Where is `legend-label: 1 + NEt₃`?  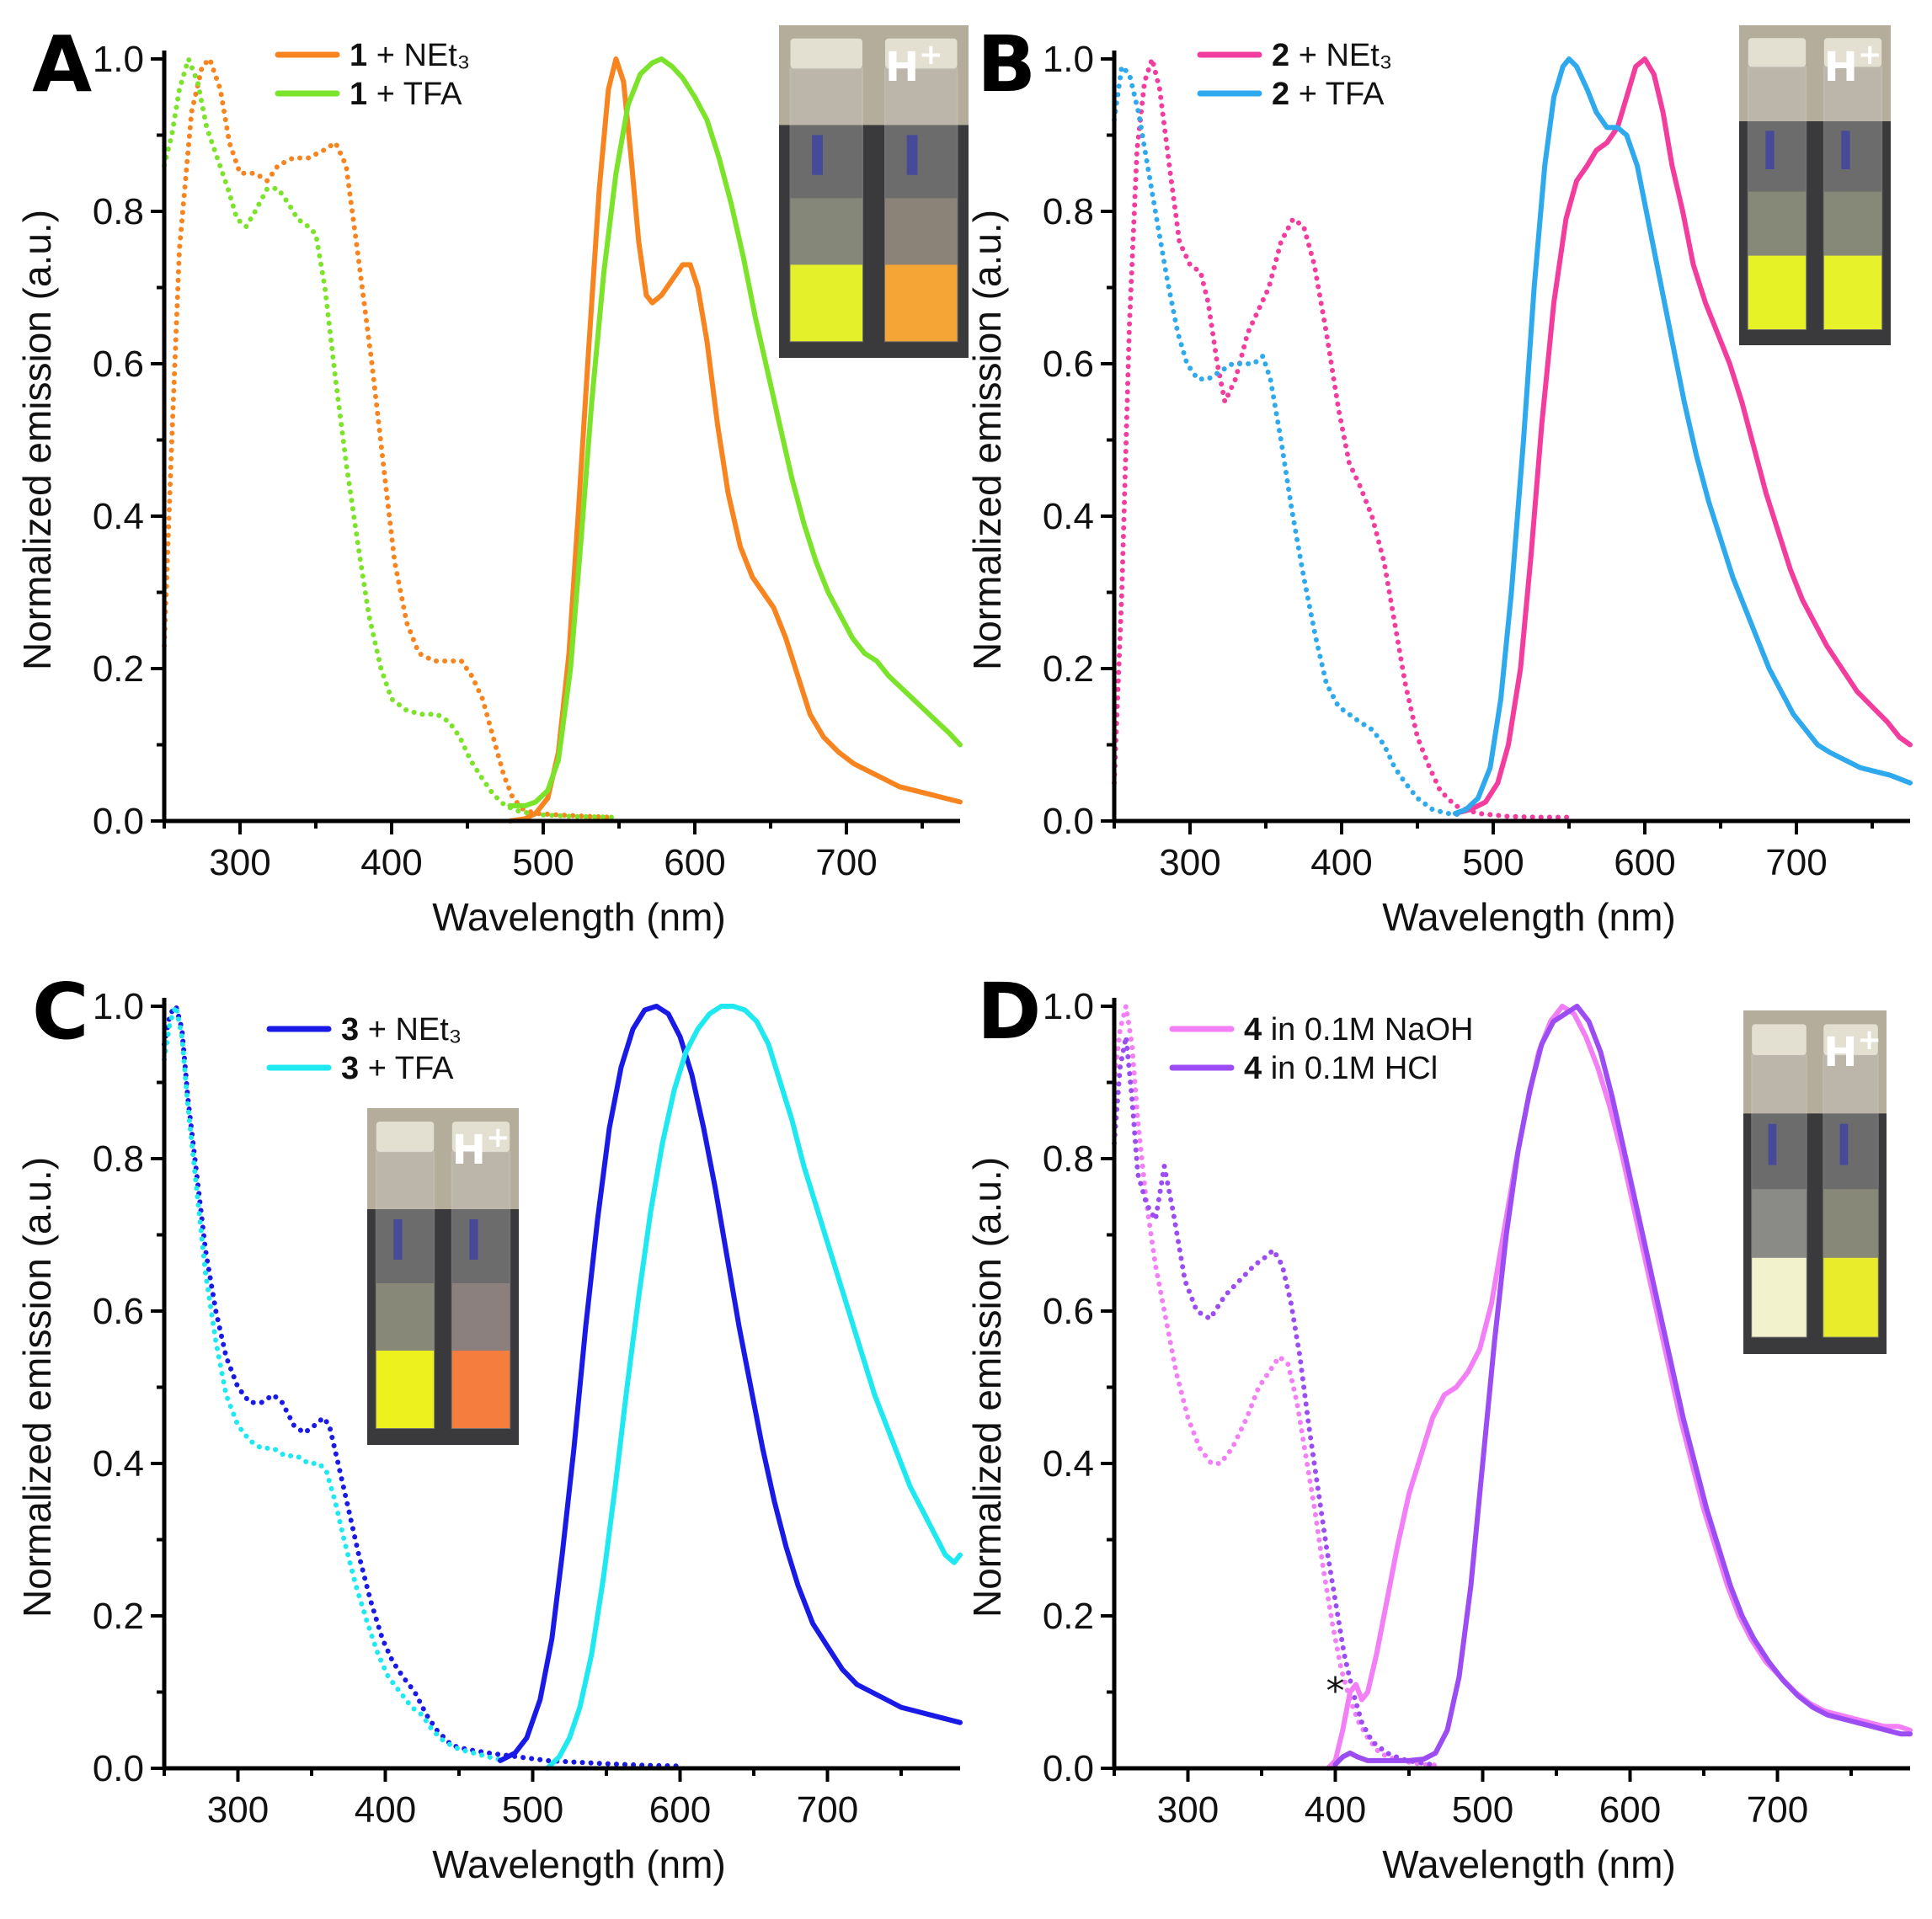 legend-label: 1 + NEt₃ is located at coordinates (410, 56).